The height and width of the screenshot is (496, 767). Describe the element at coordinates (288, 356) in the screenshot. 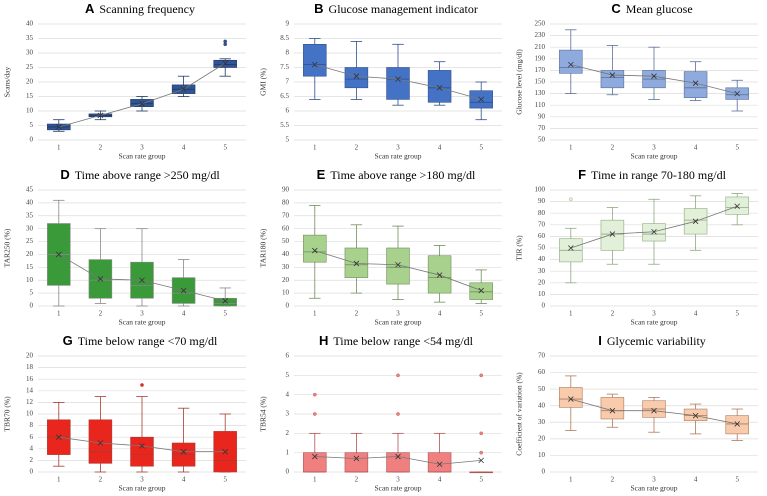

I see `y-tick-label: 6` at that location.